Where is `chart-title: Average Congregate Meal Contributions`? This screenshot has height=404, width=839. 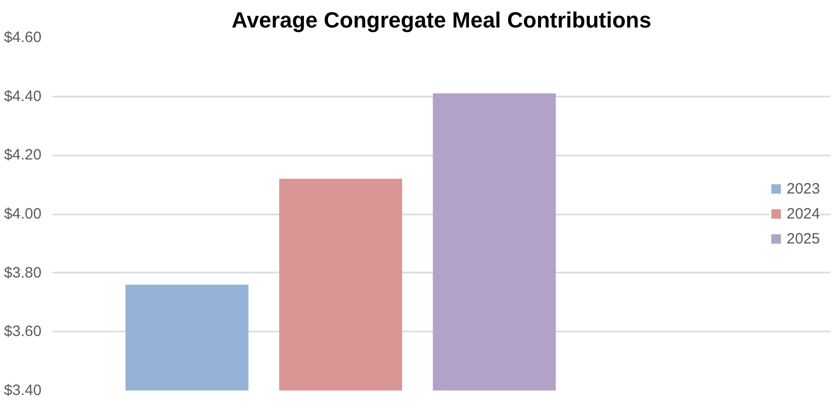
chart-title: Average Congregate Meal Contributions is located at coordinates (442, 20).